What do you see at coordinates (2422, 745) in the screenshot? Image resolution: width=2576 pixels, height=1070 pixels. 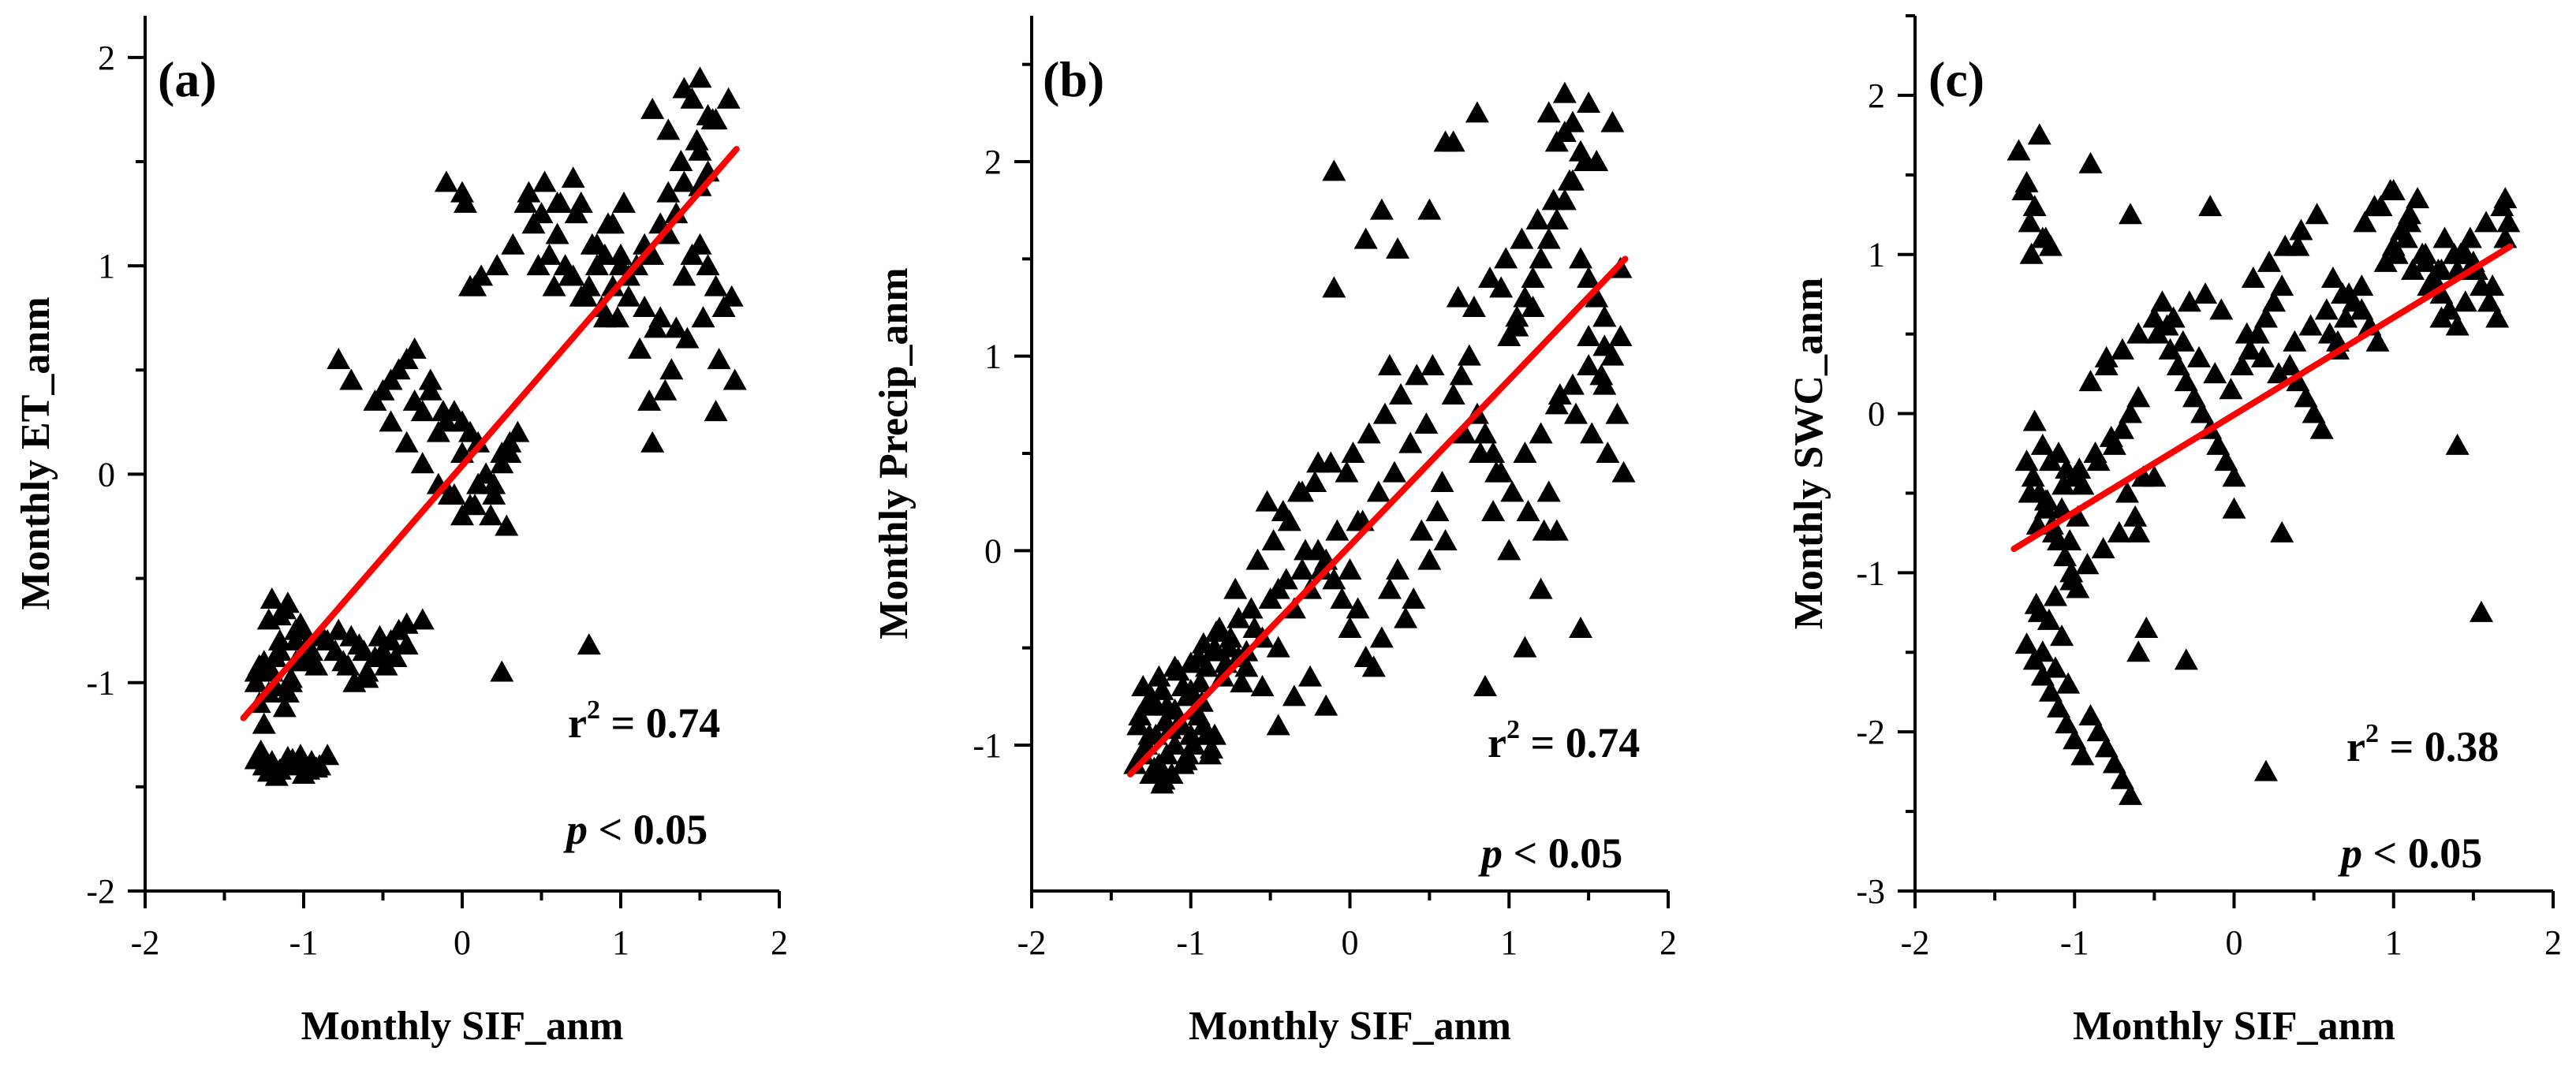 I see `r-squared-label: r2 = 0.38` at bounding box center [2422, 745].